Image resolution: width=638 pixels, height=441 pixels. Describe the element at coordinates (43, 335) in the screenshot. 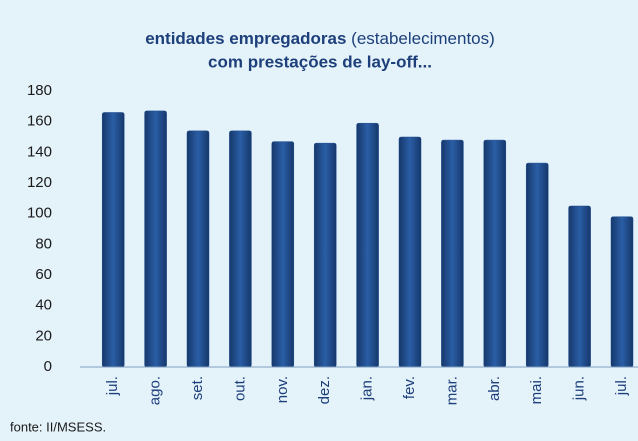

I see `y-tick-label: 20` at that location.